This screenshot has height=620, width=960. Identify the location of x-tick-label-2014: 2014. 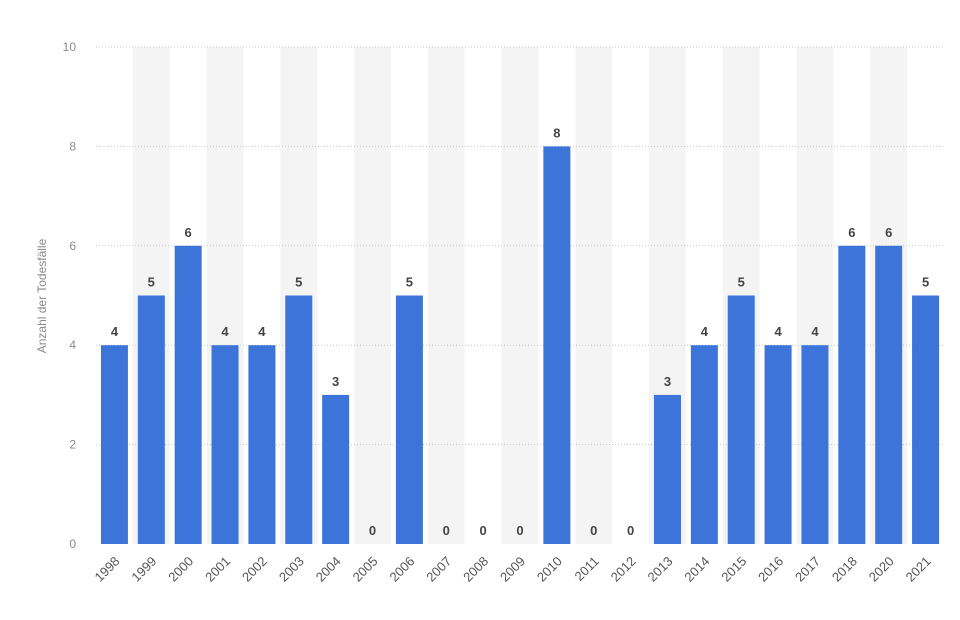
(696, 569).